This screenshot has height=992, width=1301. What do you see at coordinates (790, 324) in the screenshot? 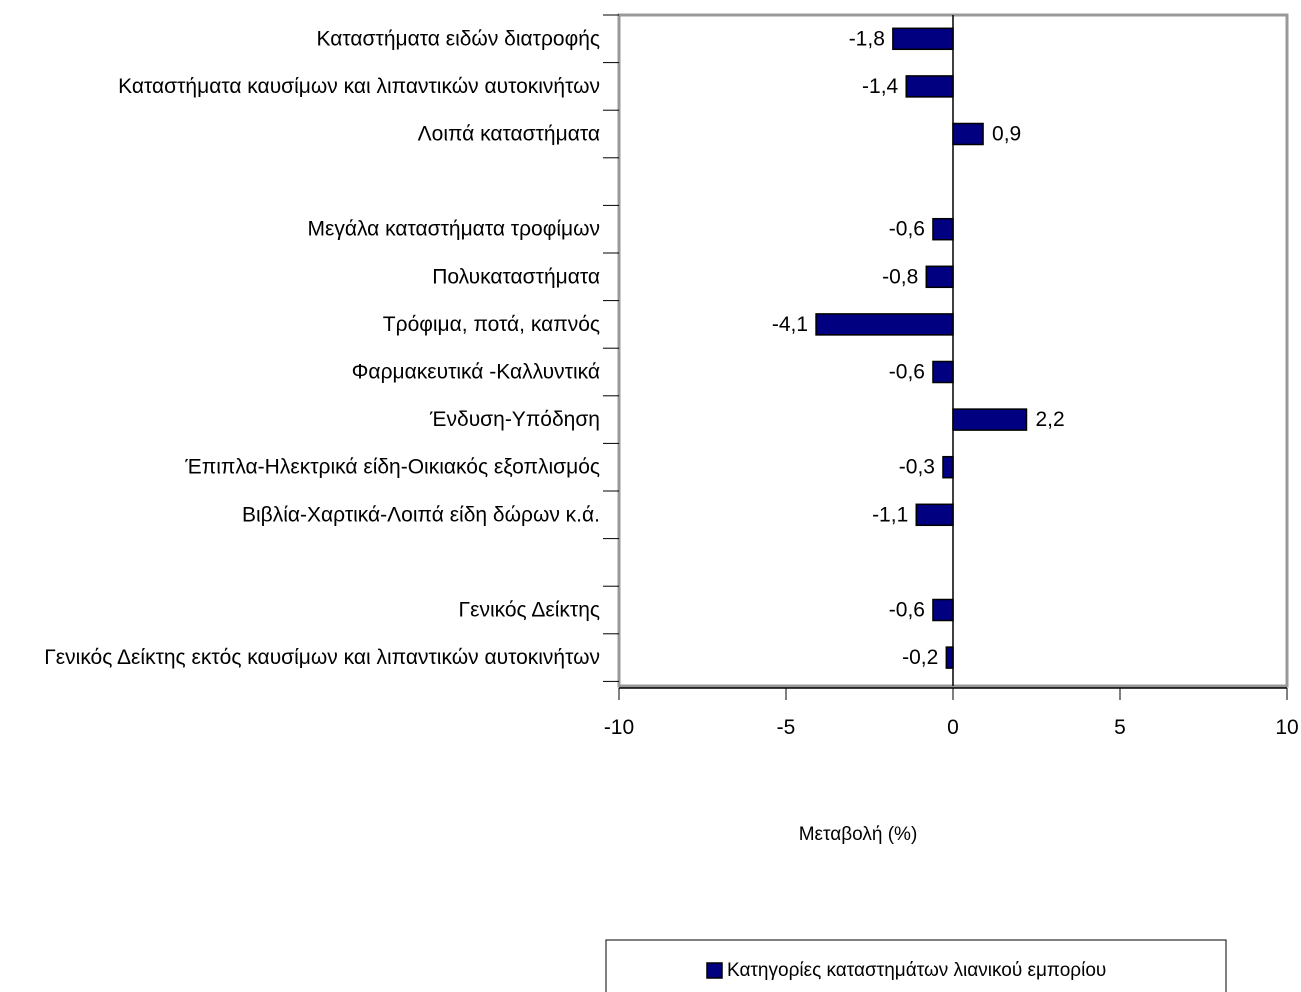
I see `data-label: -4,1` at bounding box center [790, 324].